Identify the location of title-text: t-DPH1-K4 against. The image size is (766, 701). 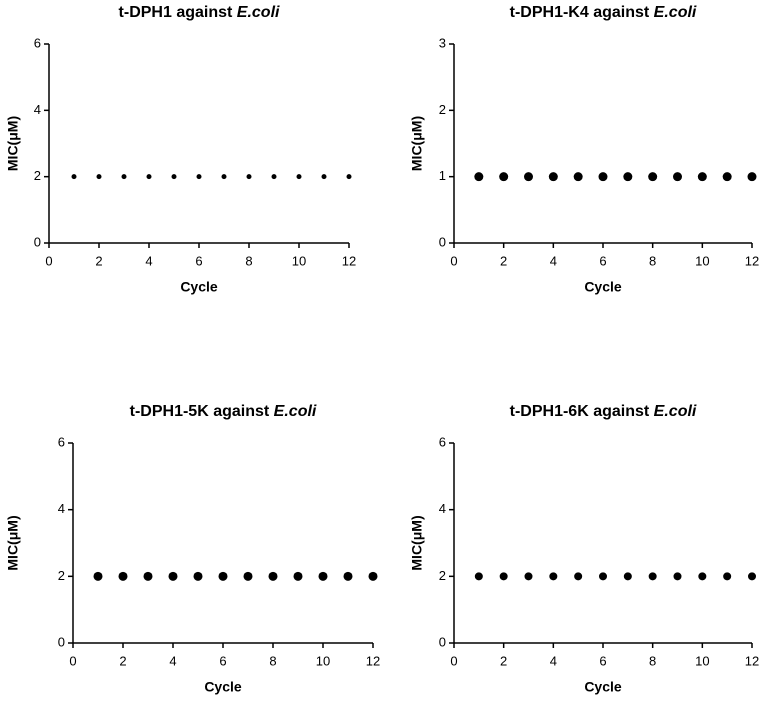
(580, 12).